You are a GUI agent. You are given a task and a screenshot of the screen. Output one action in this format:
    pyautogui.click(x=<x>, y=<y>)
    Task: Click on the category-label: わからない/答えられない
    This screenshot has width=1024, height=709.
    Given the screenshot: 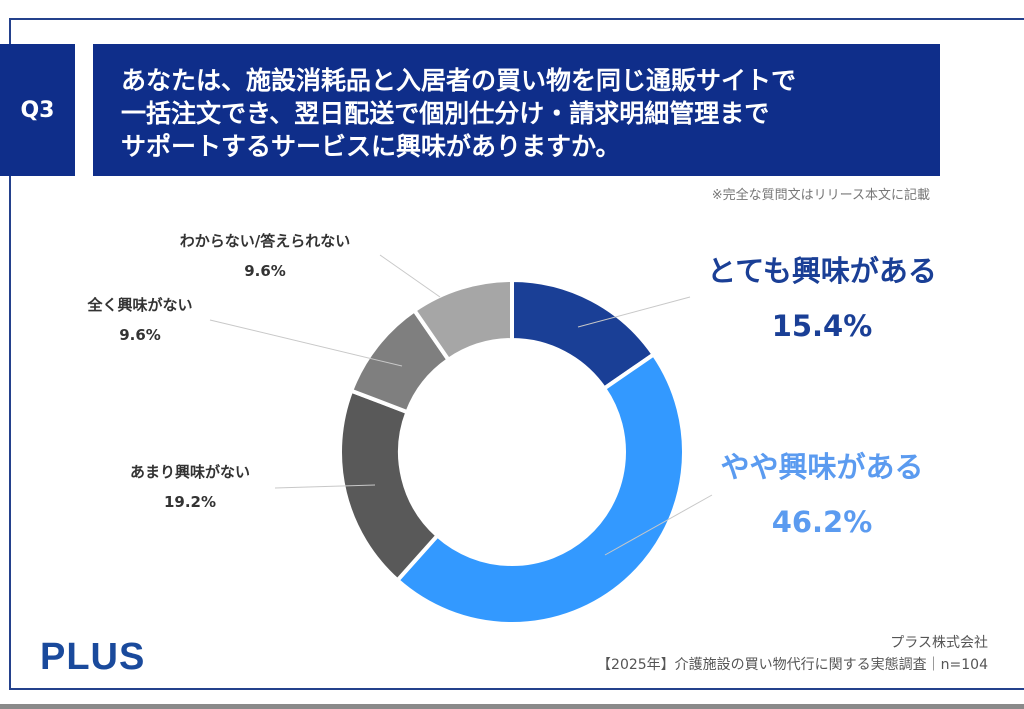 What is the action you would take?
    pyautogui.click(x=265, y=241)
    